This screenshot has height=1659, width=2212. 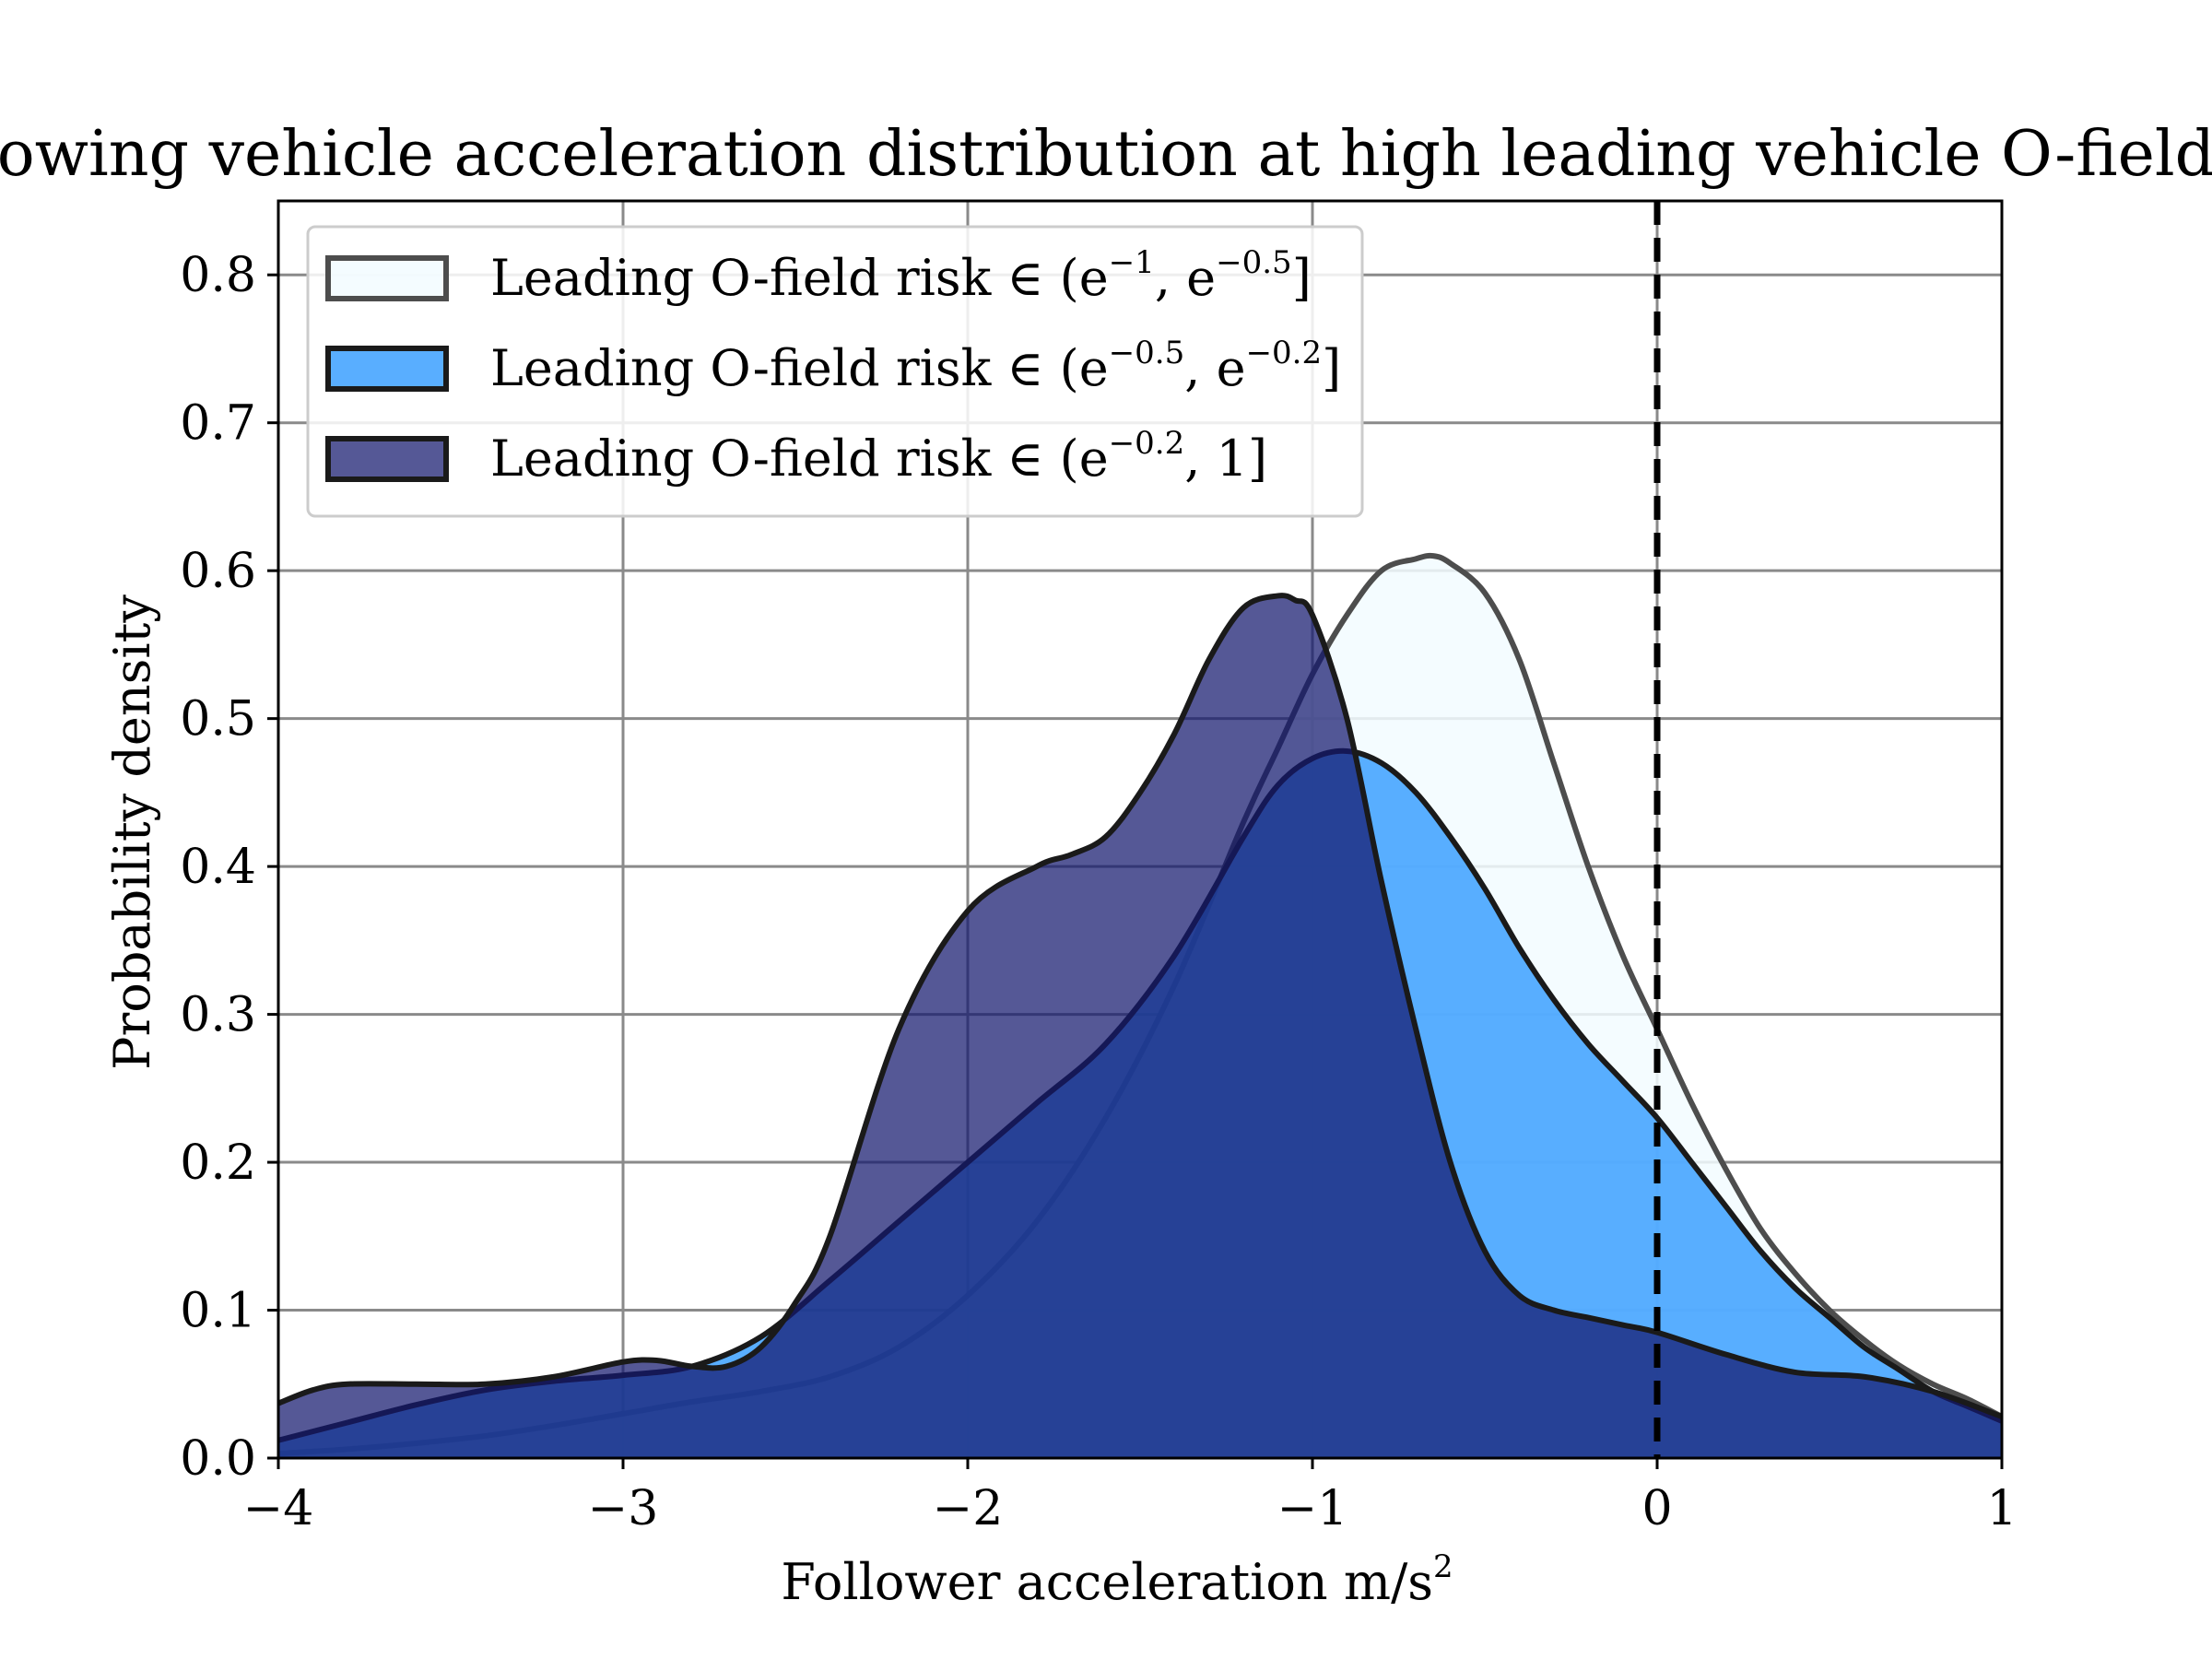 I want to click on x-axis-label: Follower acceleration m/s2, so click(x=1117, y=1579).